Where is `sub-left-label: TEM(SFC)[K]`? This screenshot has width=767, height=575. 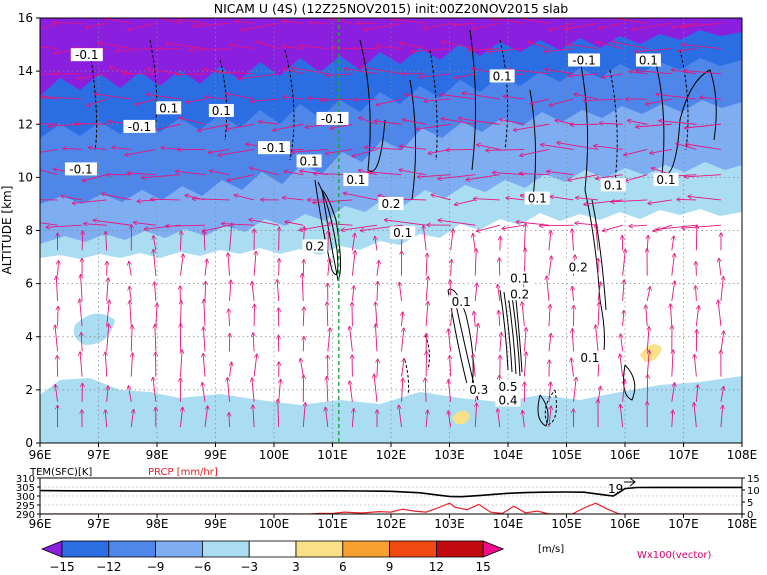 sub-left-label: TEM(SFC)[K] is located at coordinates (60, 472).